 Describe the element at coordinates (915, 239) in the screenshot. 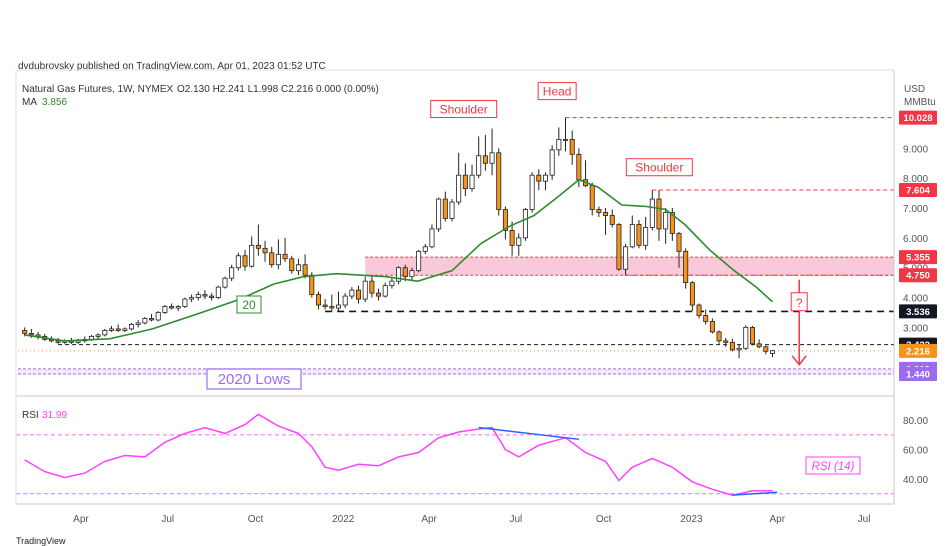

I see `price-tick-3: 6.000` at that location.